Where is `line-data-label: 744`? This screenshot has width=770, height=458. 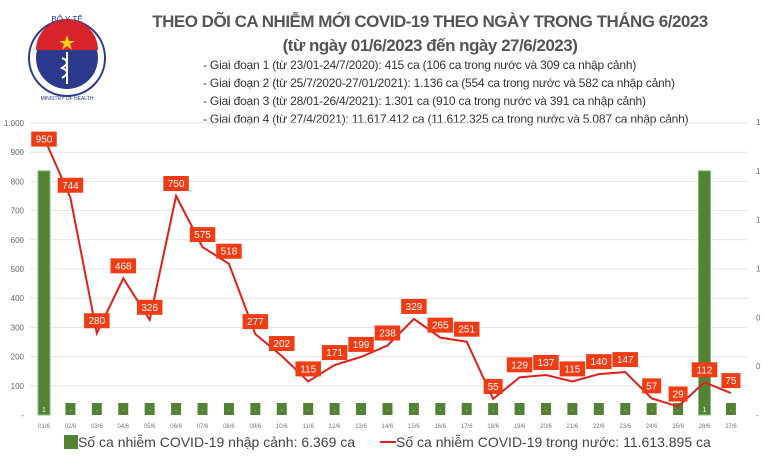
line-data-label: 744 is located at coordinates (70, 186).